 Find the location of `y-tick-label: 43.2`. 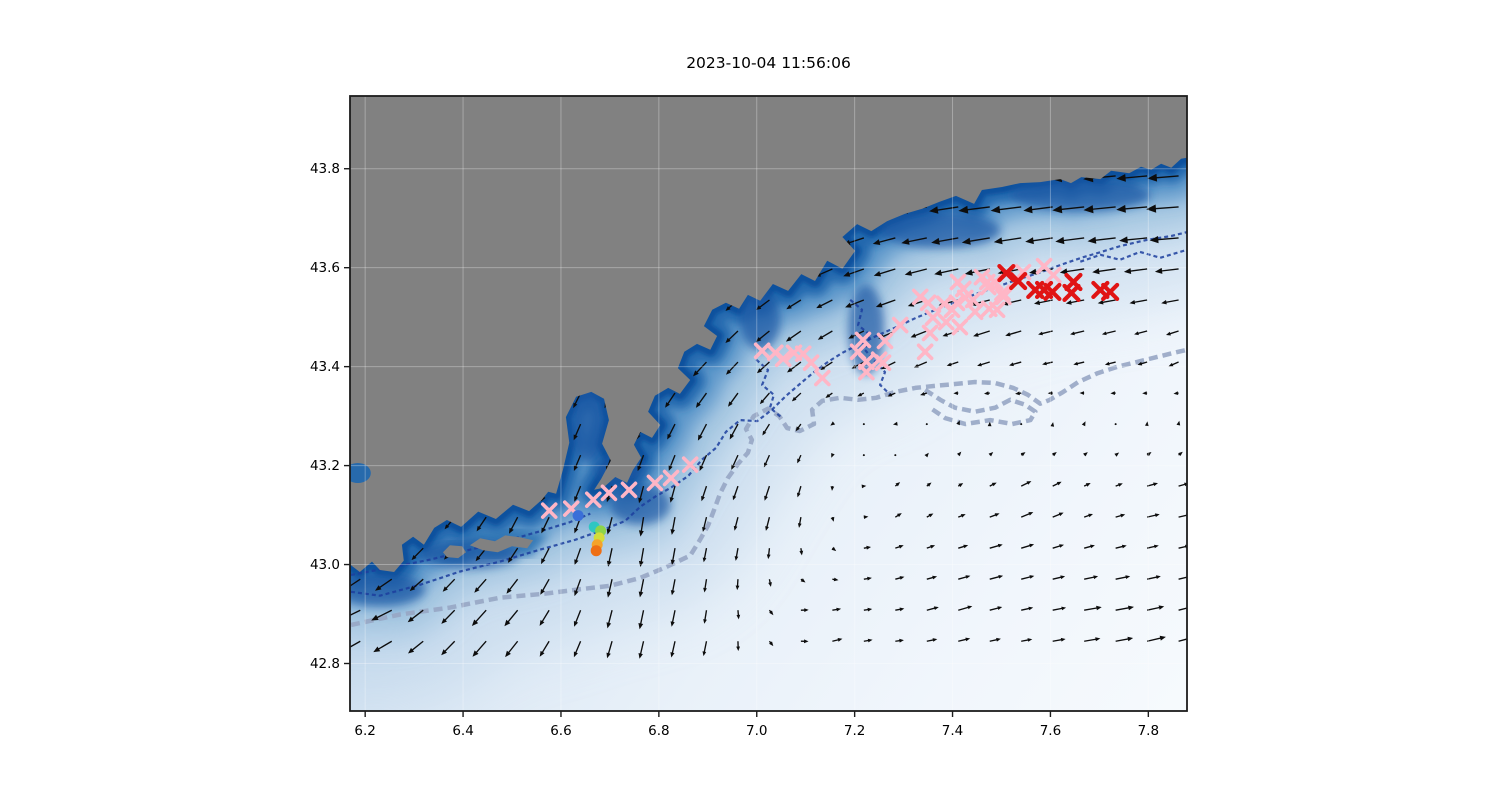

y-tick-label: 43.2 is located at coordinates (325, 466).